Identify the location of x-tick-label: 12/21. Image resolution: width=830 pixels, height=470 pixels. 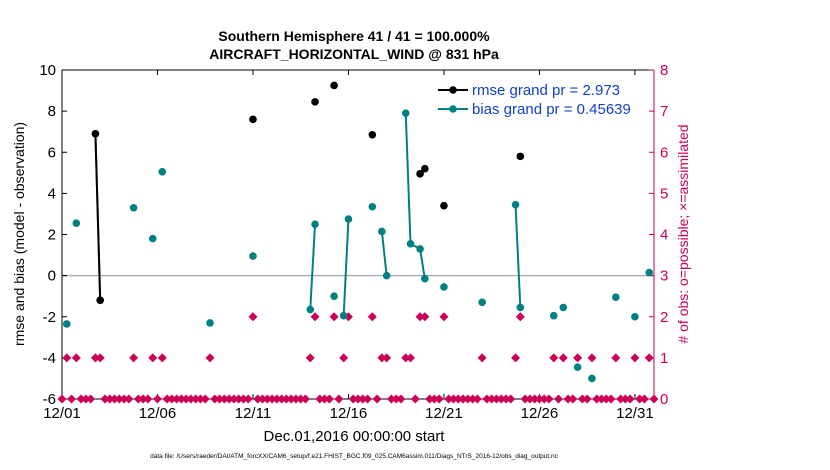
(444, 413).